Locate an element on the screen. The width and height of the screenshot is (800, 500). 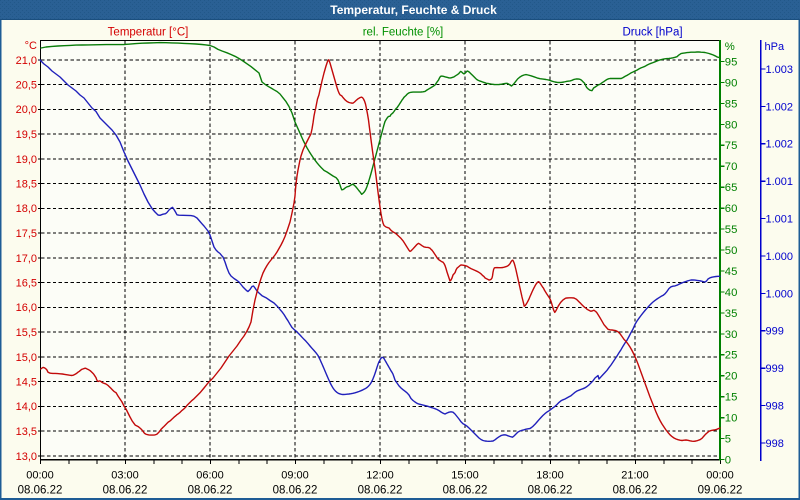
svg-text: 14,0 is located at coordinates (26, 407).